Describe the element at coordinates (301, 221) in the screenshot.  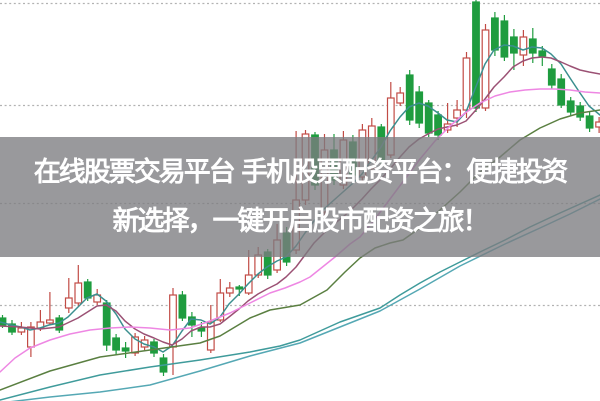
I see `headline-line-2: 新选择，一键开启股市配资之旅！` at that location.